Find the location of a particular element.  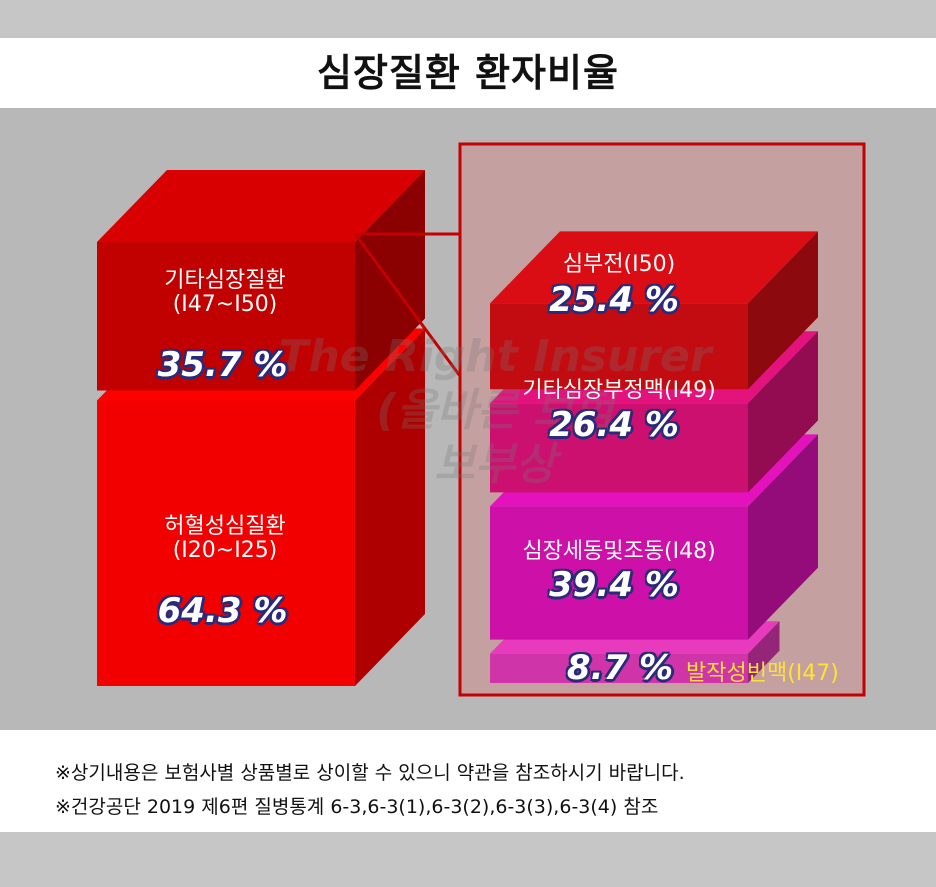

label-af-flutter-name: 심장세동및조동(I48) is located at coordinates (619, 551).